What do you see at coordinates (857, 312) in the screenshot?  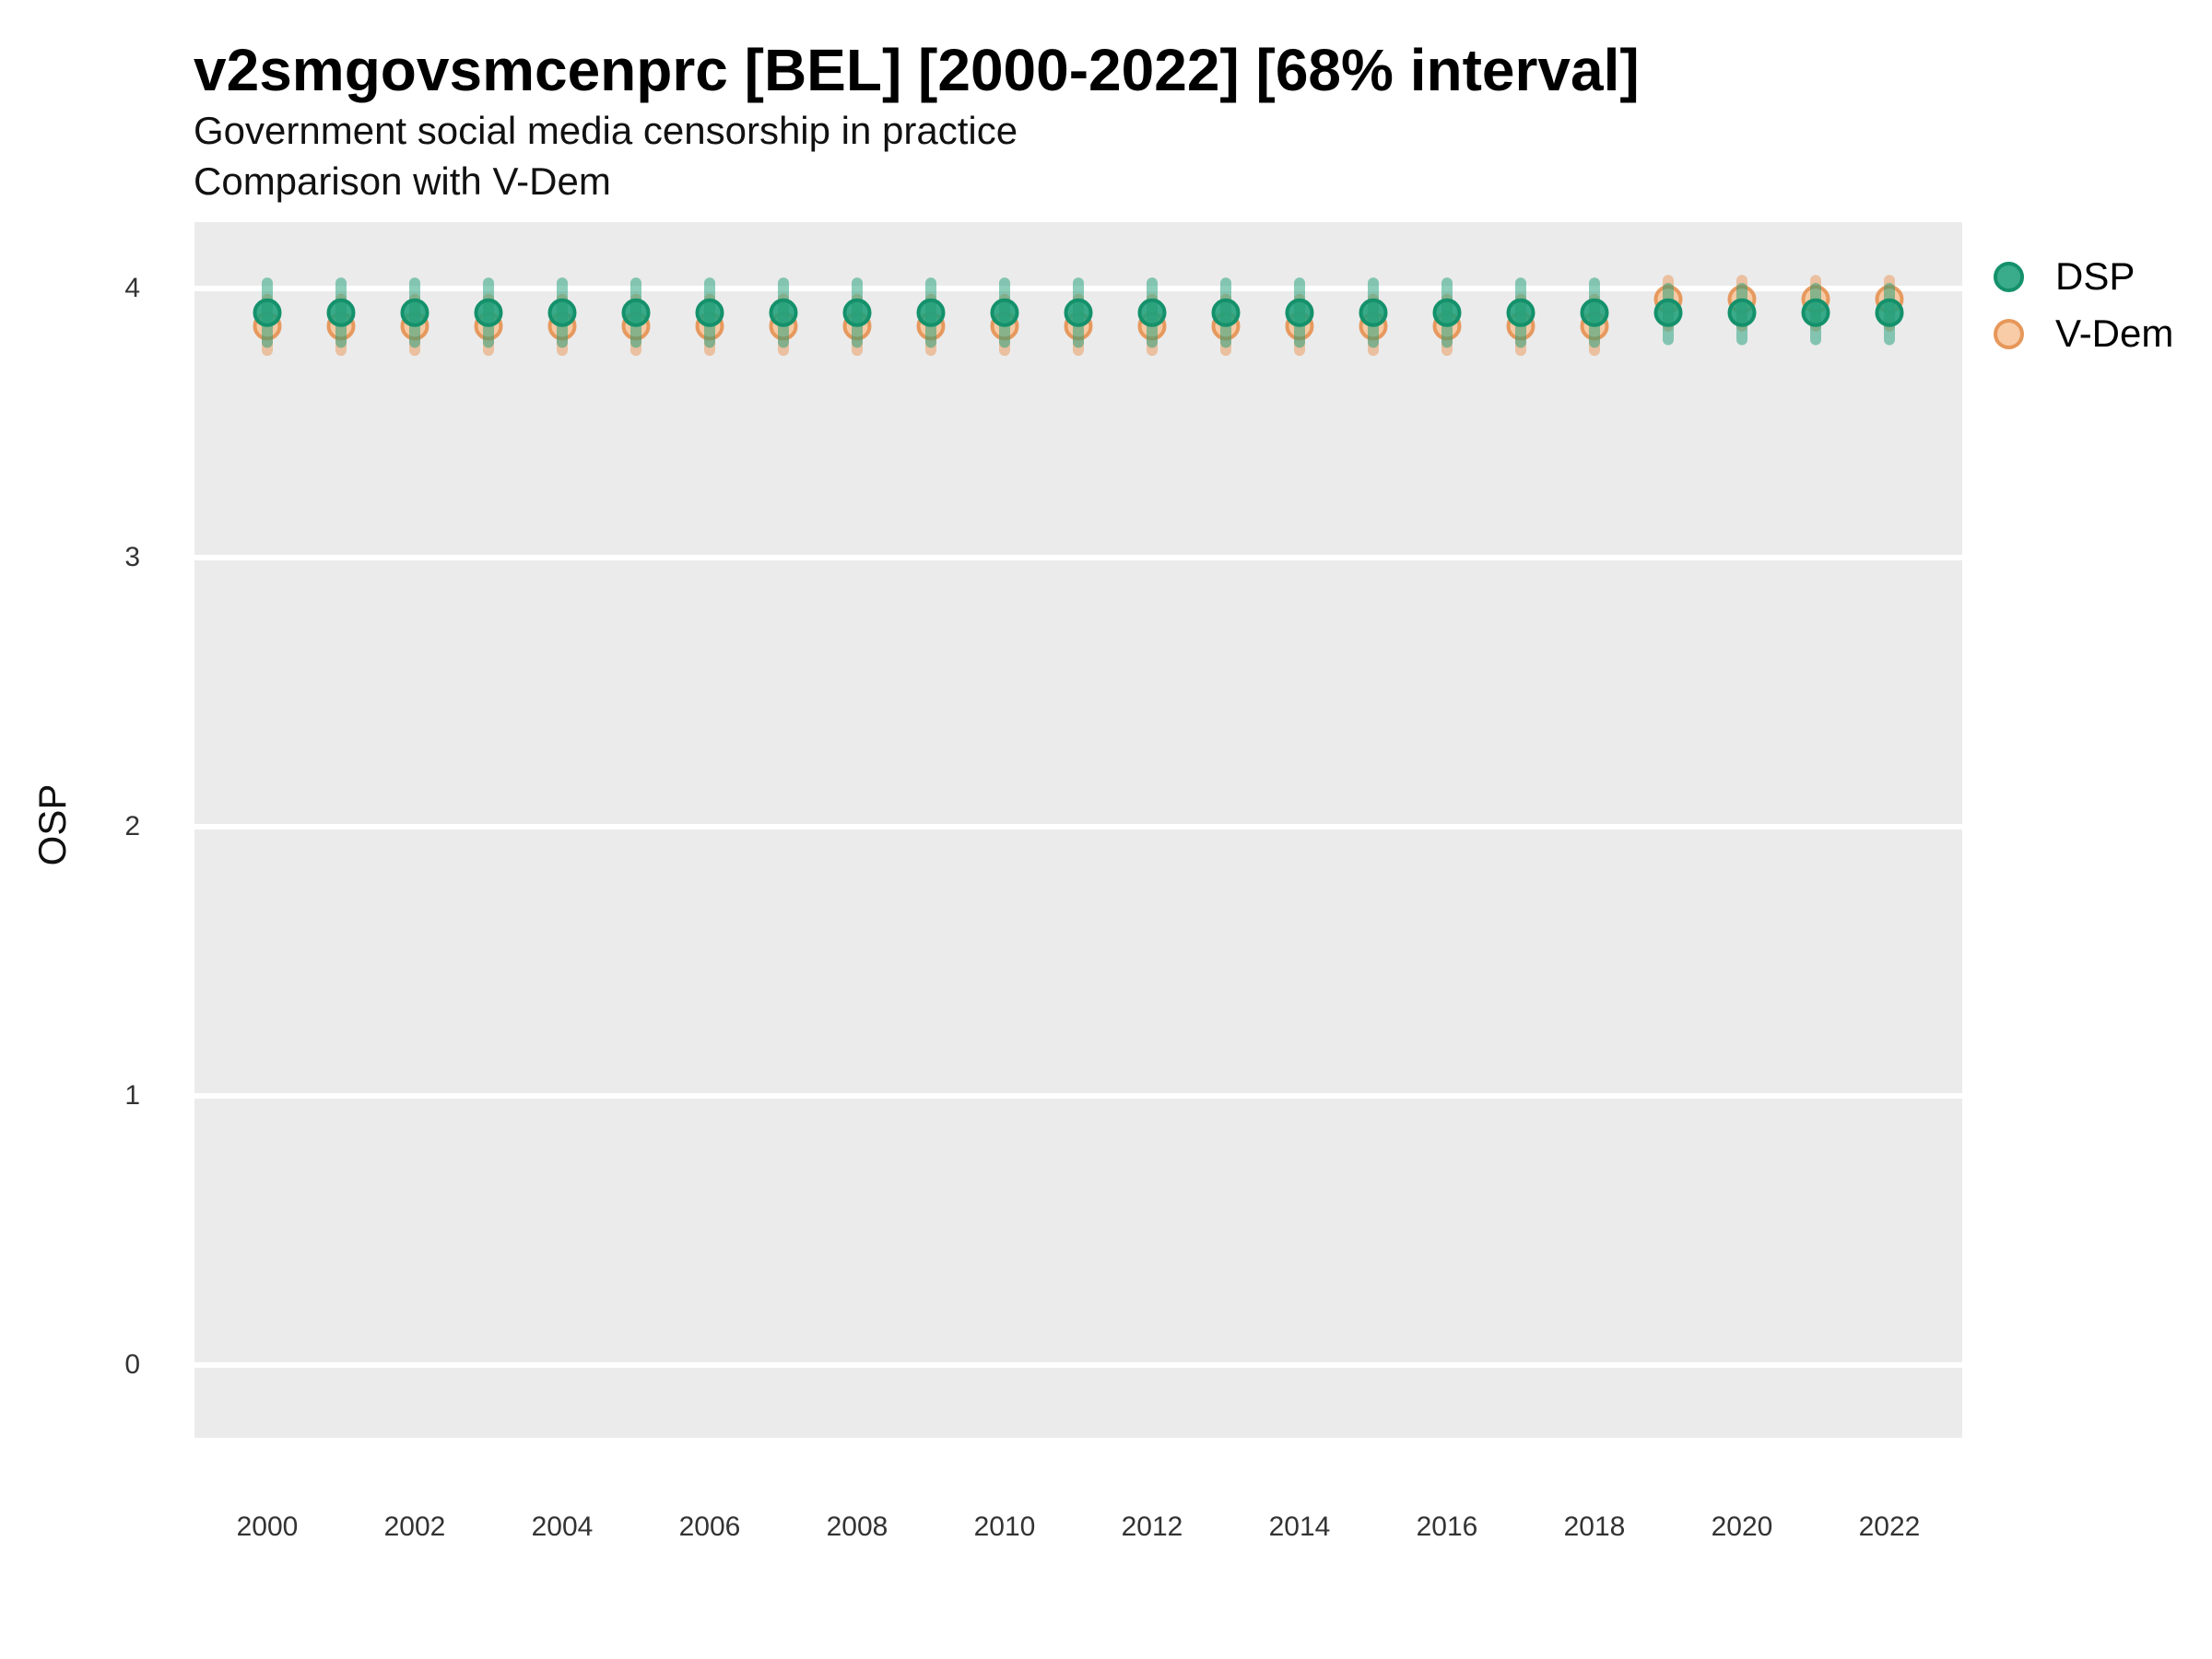 I see `dsp-point-2008` at bounding box center [857, 312].